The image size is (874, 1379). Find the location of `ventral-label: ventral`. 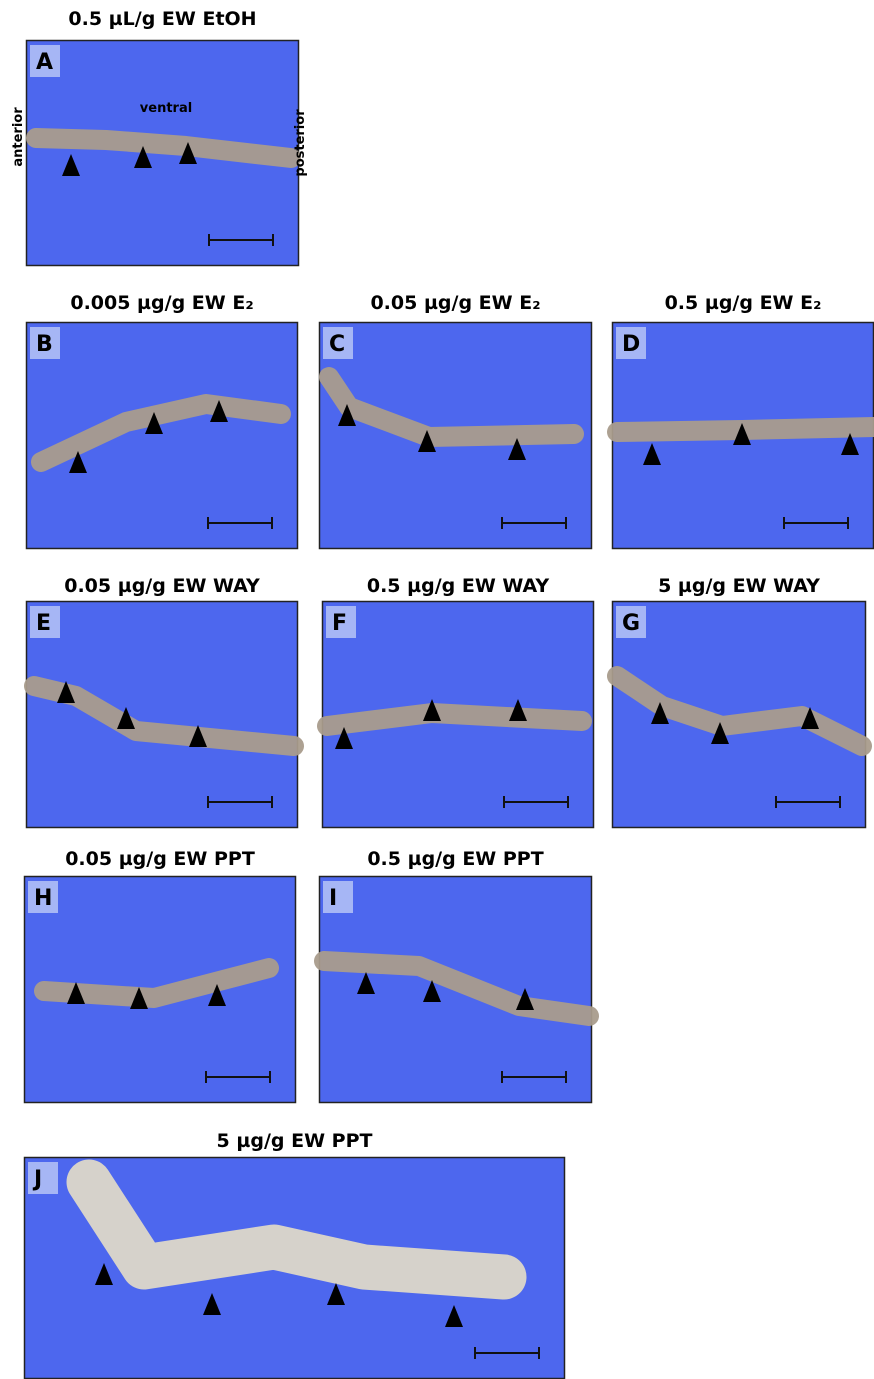

ventral-label: ventral is located at coordinates (166, 108).